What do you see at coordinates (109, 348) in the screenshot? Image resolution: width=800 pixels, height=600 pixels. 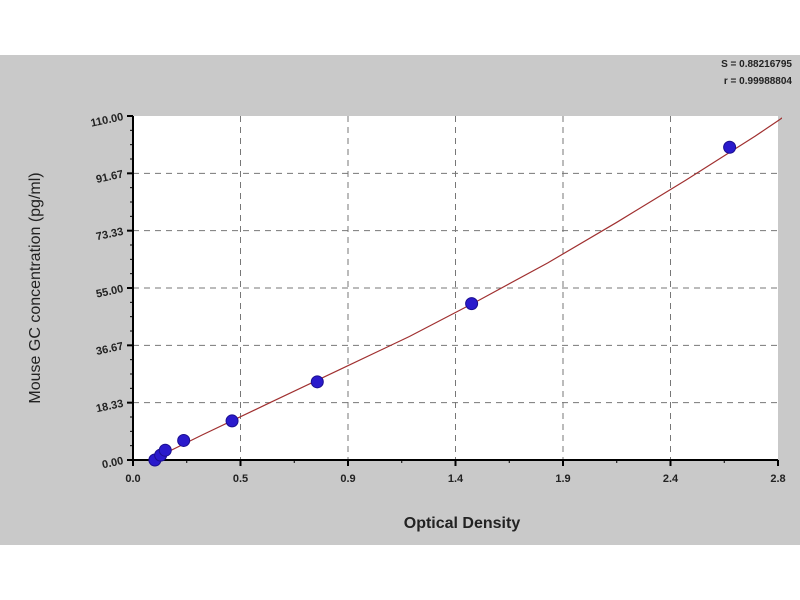 I see `y-tick-label: 36.67` at bounding box center [109, 348].